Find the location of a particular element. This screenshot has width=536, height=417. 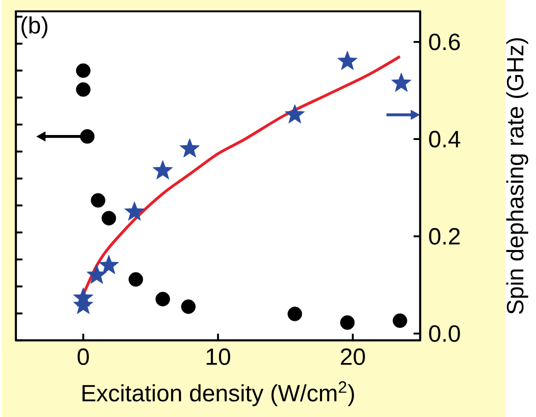

y2-tick-label: 0.0 is located at coordinates (444, 333).